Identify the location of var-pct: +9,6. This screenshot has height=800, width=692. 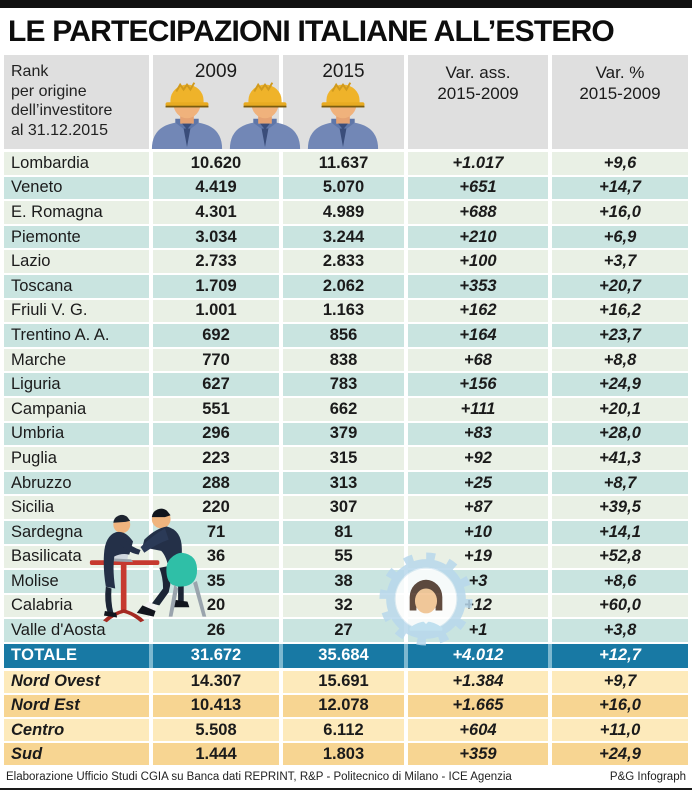
(620, 163).